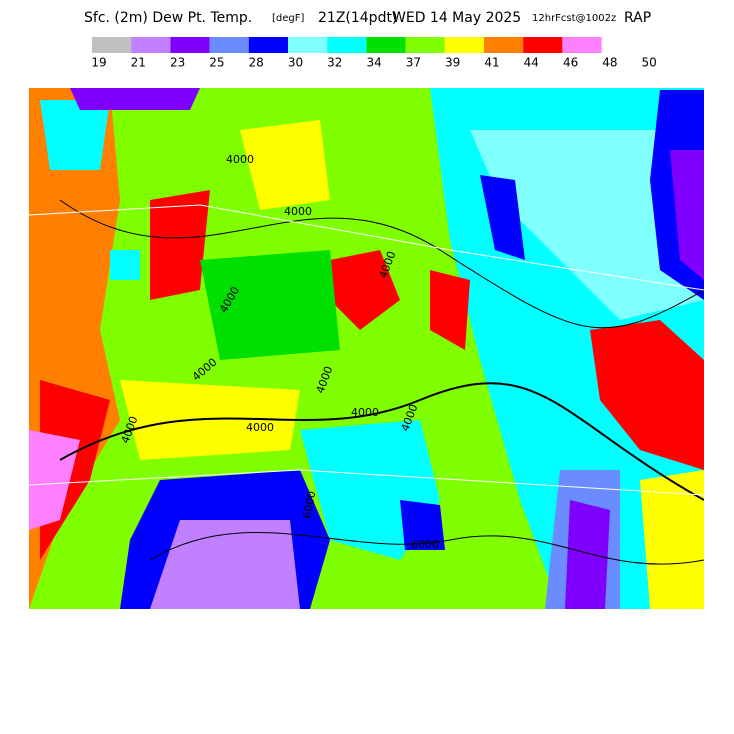 This screenshot has height=734, width=734. What do you see at coordinates (574, 18) in the screenshot?
I see `forecast: 12hrFcst@1002z` at bounding box center [574, 18].